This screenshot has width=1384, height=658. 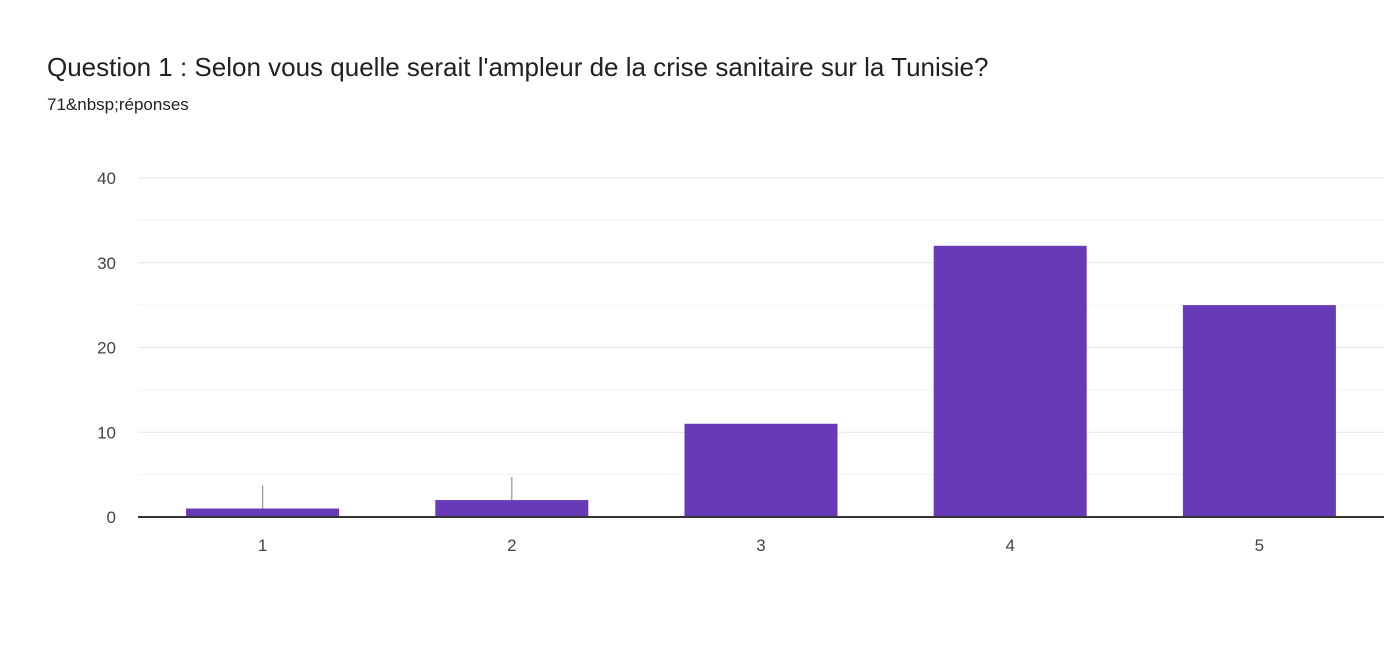 I want to click on y-tick-label: 30, so click(x=106, y=263).